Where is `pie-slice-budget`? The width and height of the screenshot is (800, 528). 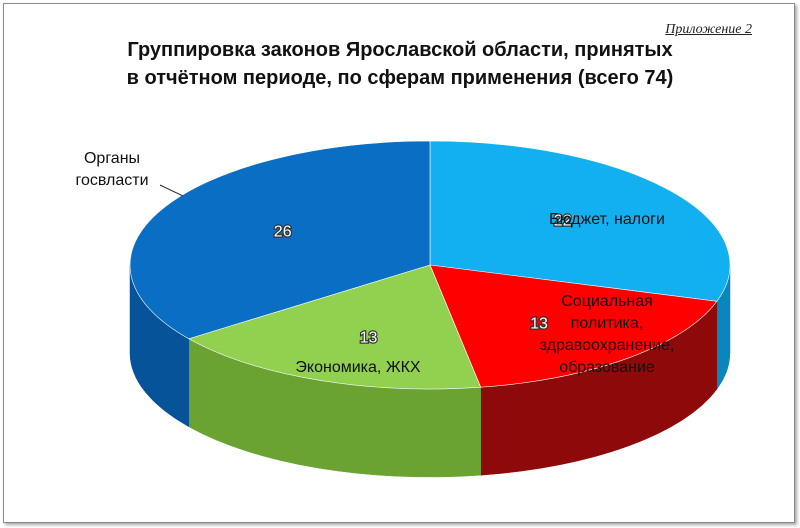 pie-slice-budget is located at coordinates (580, 221).